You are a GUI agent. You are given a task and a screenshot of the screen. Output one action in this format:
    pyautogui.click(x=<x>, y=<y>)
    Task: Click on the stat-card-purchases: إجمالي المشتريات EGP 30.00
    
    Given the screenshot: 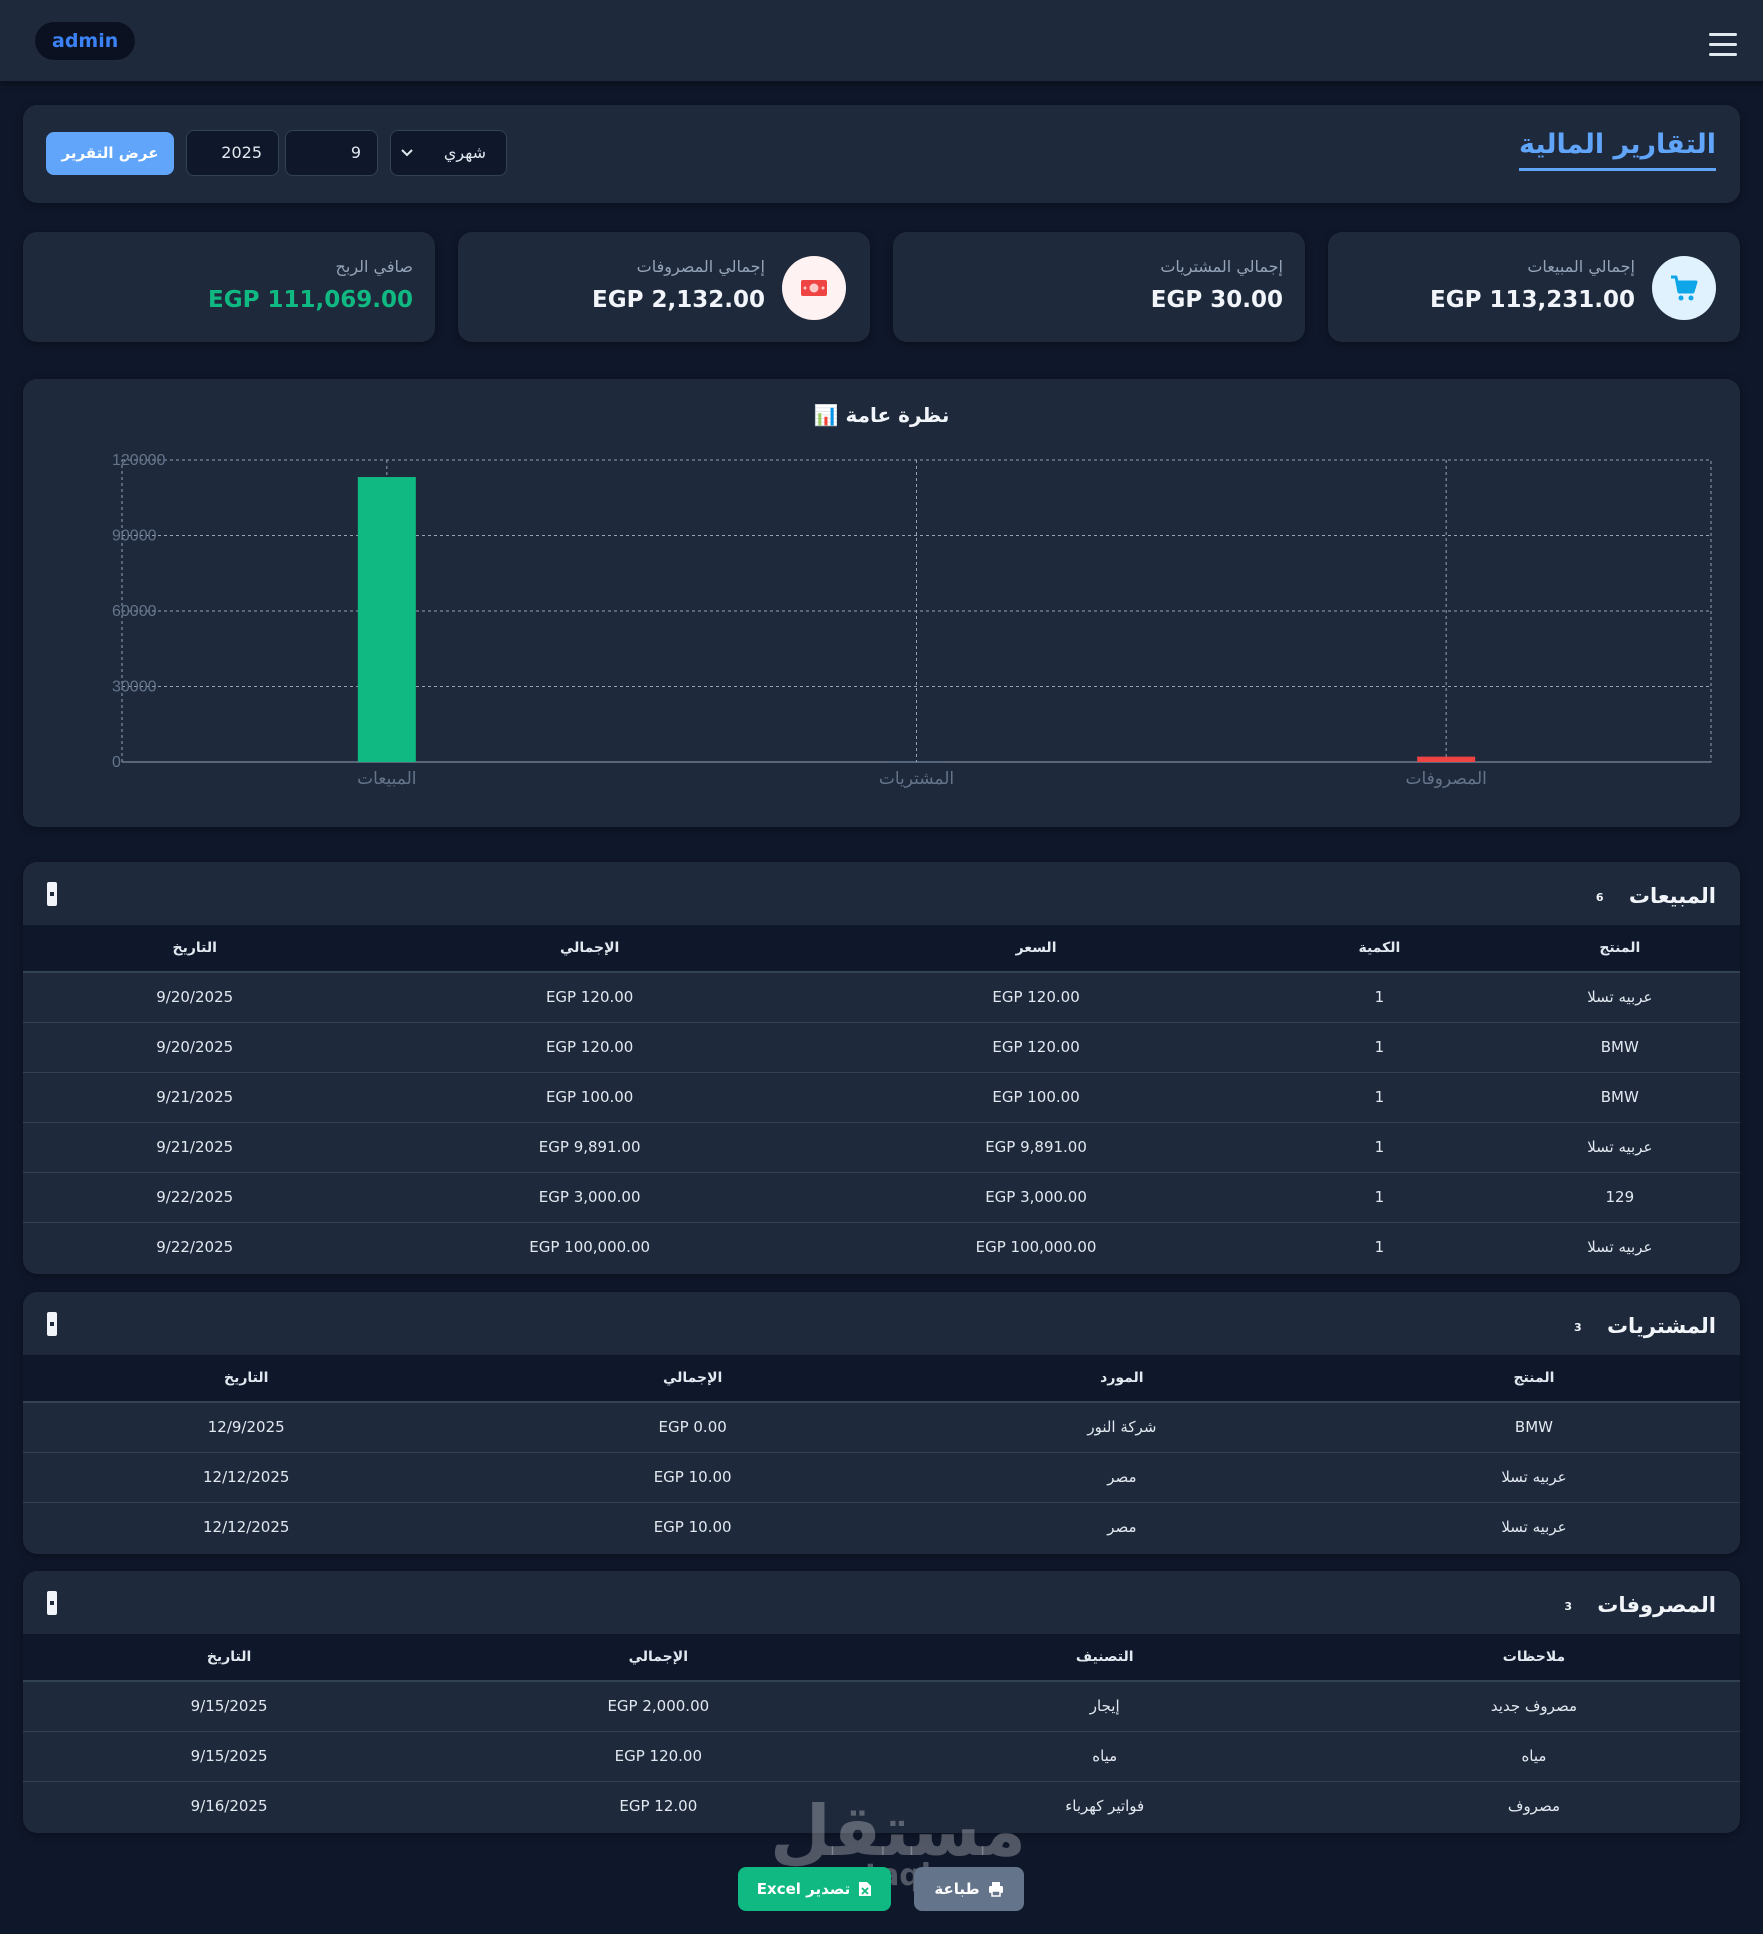 What is the action you would take?
    pyautogui.click(x=1099, y=287)
    